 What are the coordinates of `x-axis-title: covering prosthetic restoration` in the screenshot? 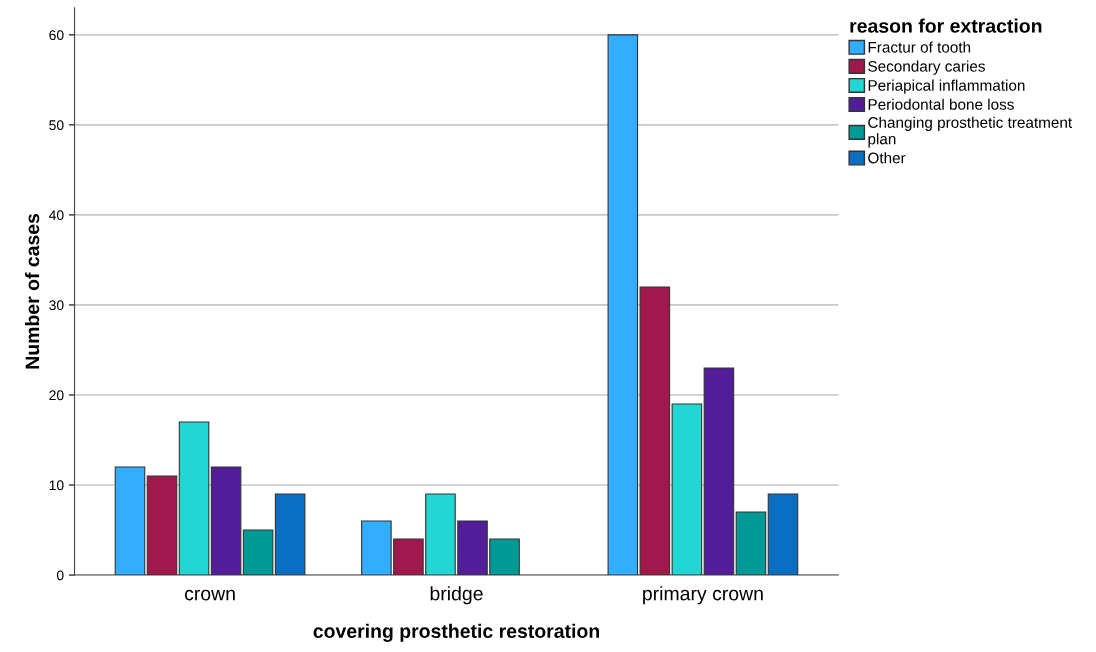 It's located at (456, 632).